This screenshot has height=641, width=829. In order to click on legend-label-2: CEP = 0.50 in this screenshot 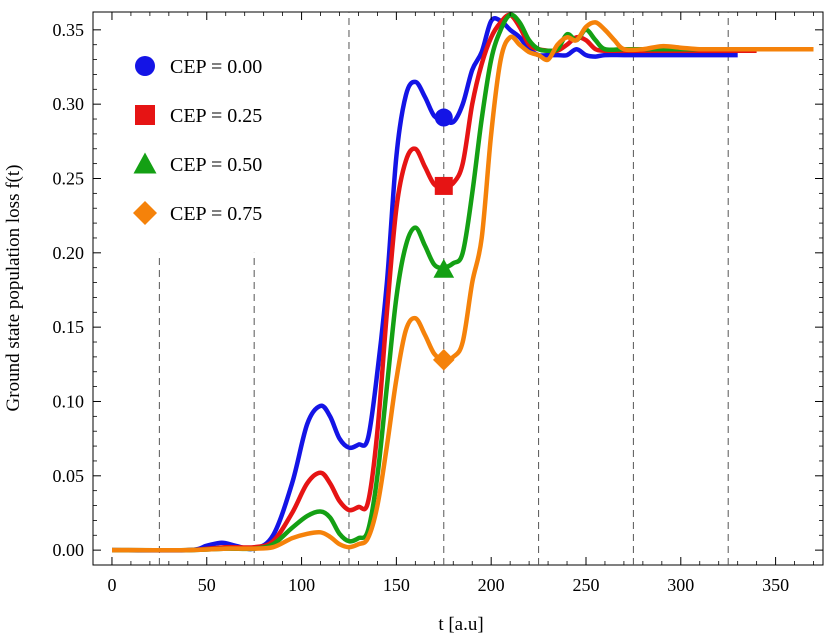, I will do `click(216, 165)`.